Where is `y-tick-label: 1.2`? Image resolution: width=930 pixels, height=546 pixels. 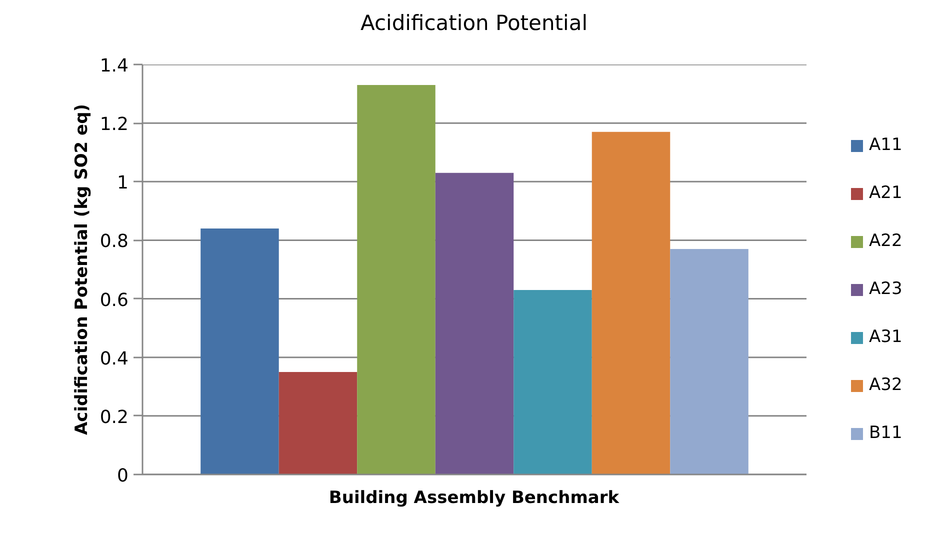
y-tick-label: 1.2 is located at coordinates (114, 125).